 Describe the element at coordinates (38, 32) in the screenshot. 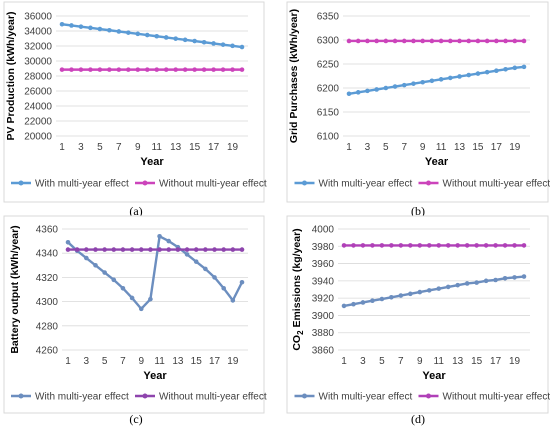

I see `y-tick-label: 34000` at that location.